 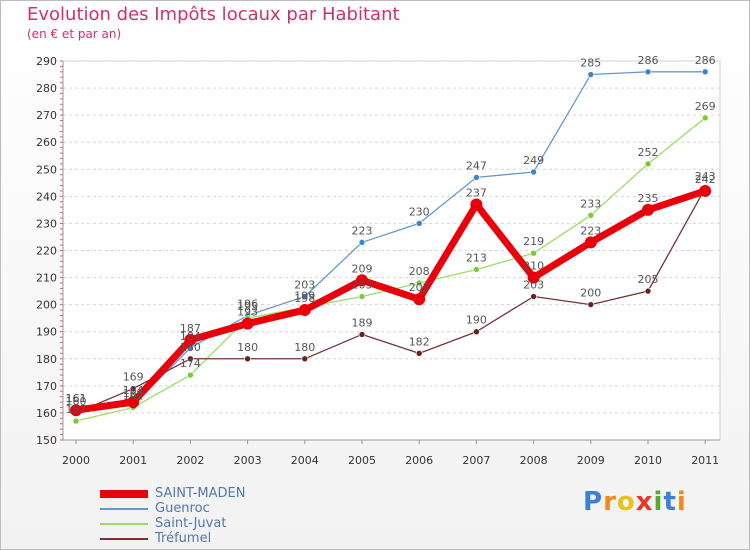 What do you see at coordinates (419, 287) in the screenshot?
I see `data-label-saint-maden: 202` at bounding box center [419, 287].